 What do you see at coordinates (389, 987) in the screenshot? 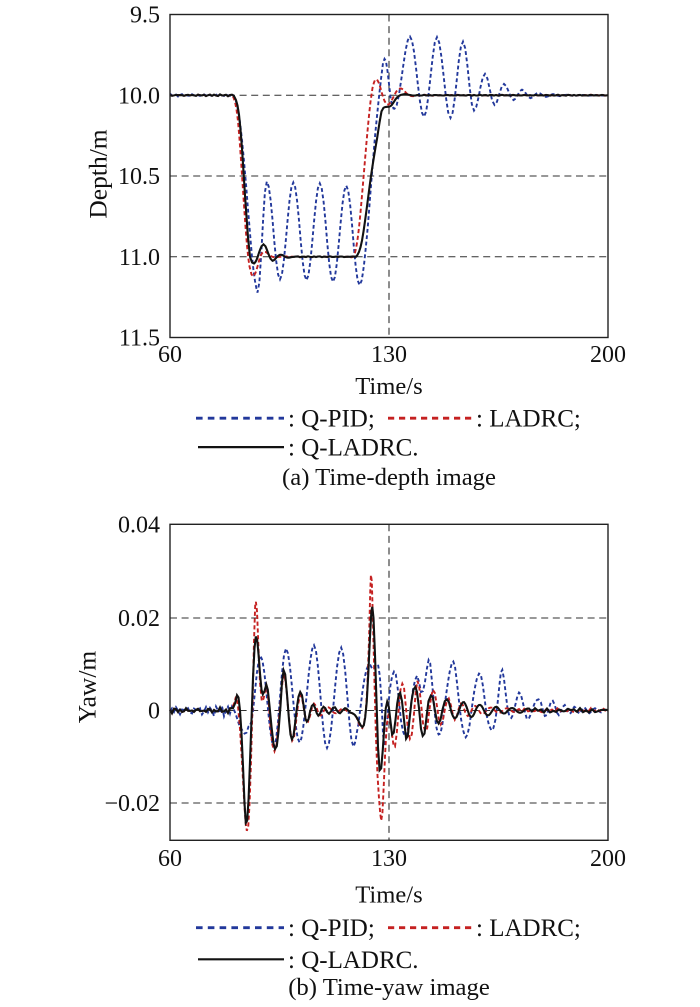
I see `svg-text: (b) Time-yaw image` at bounding box center [389, 987].